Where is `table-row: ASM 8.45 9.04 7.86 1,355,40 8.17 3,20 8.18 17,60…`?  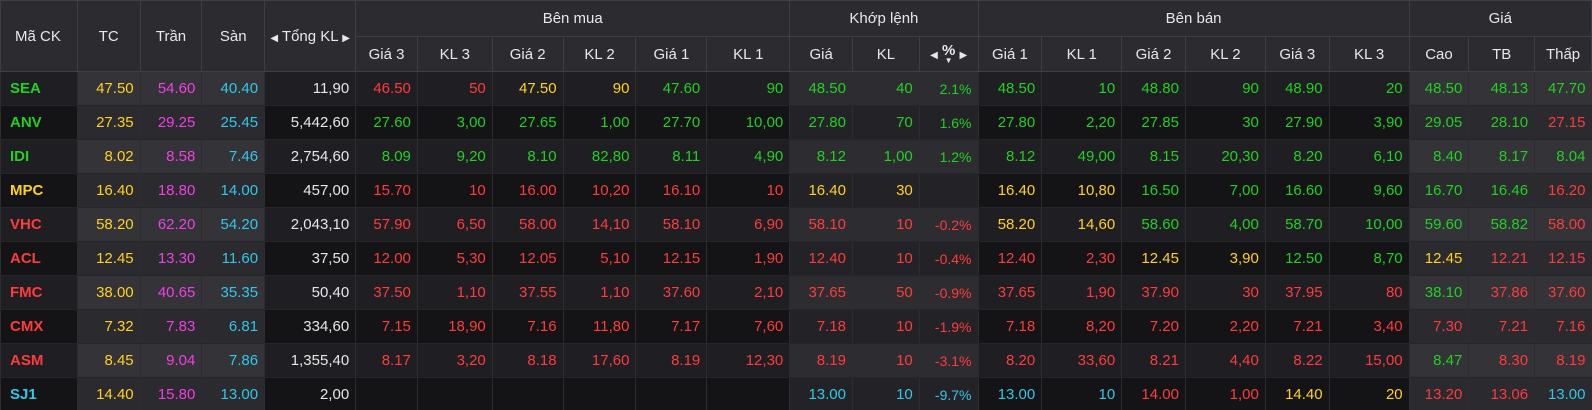
table-row: ASM 8.45 9.04 7.86 1,355,40 8.17 3,20 8.18 17,60… is located at coordinates (796, 360).